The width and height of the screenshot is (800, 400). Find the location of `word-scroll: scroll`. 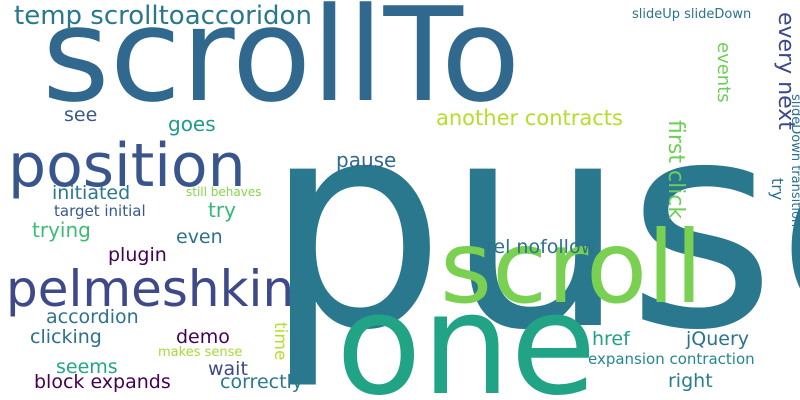

word-scroll: scroll is located at coordinates (571, 267).